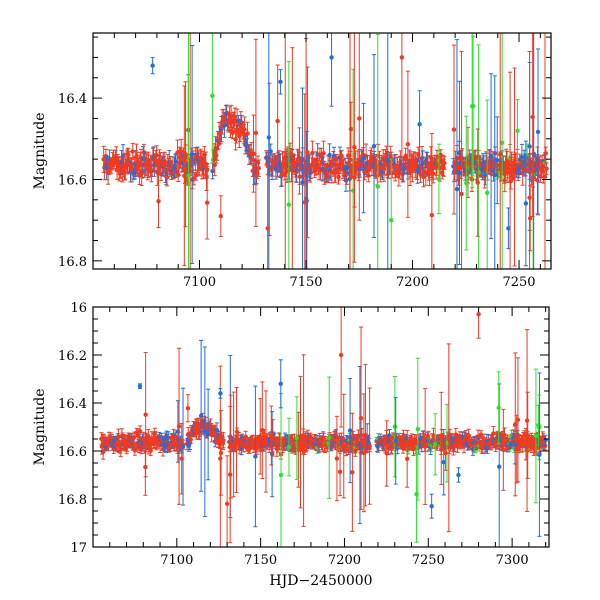 Image resolution: width=600 pixels, height=600 pixels. Describe the element at coordinates (78, 308) in the screenshot. I see `y-tick-label: 16` at that location.